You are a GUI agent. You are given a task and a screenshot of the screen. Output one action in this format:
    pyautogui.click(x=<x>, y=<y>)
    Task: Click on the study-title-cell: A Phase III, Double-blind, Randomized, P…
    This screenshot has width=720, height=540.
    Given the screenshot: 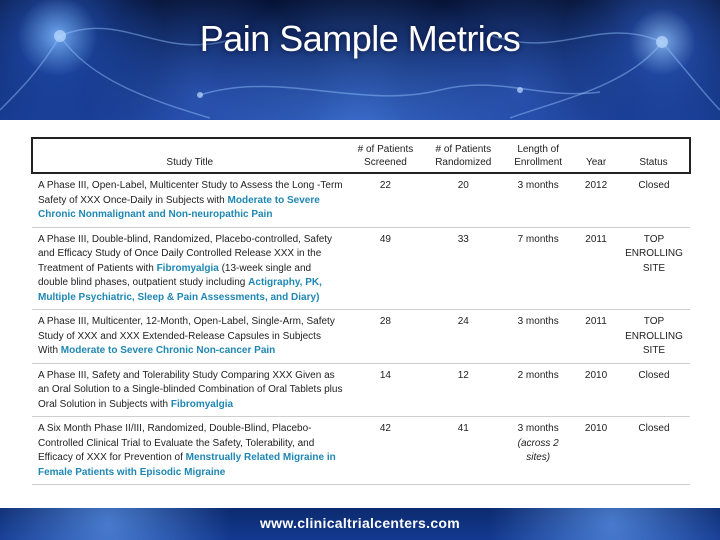 What is the action you would take?
    pyautogui.click(x=189, y=268)
    